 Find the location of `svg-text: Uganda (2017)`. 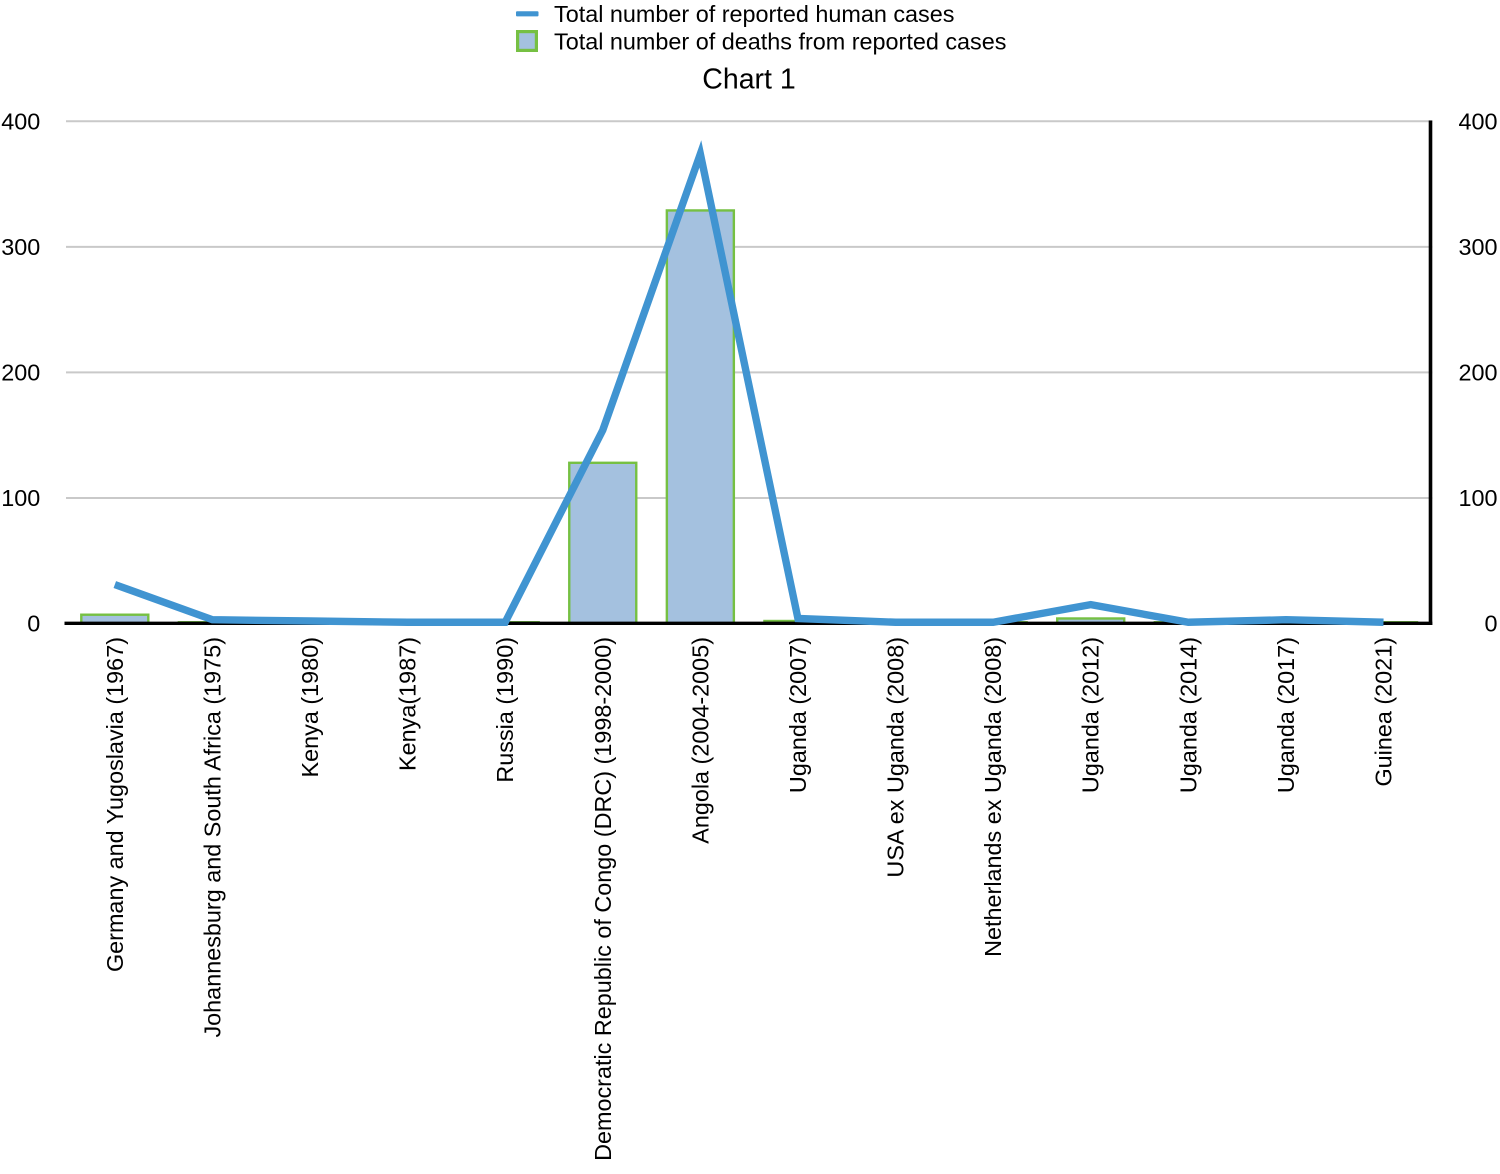

svg-text: Uganda (2017) is located at coordinates (1286, 715).